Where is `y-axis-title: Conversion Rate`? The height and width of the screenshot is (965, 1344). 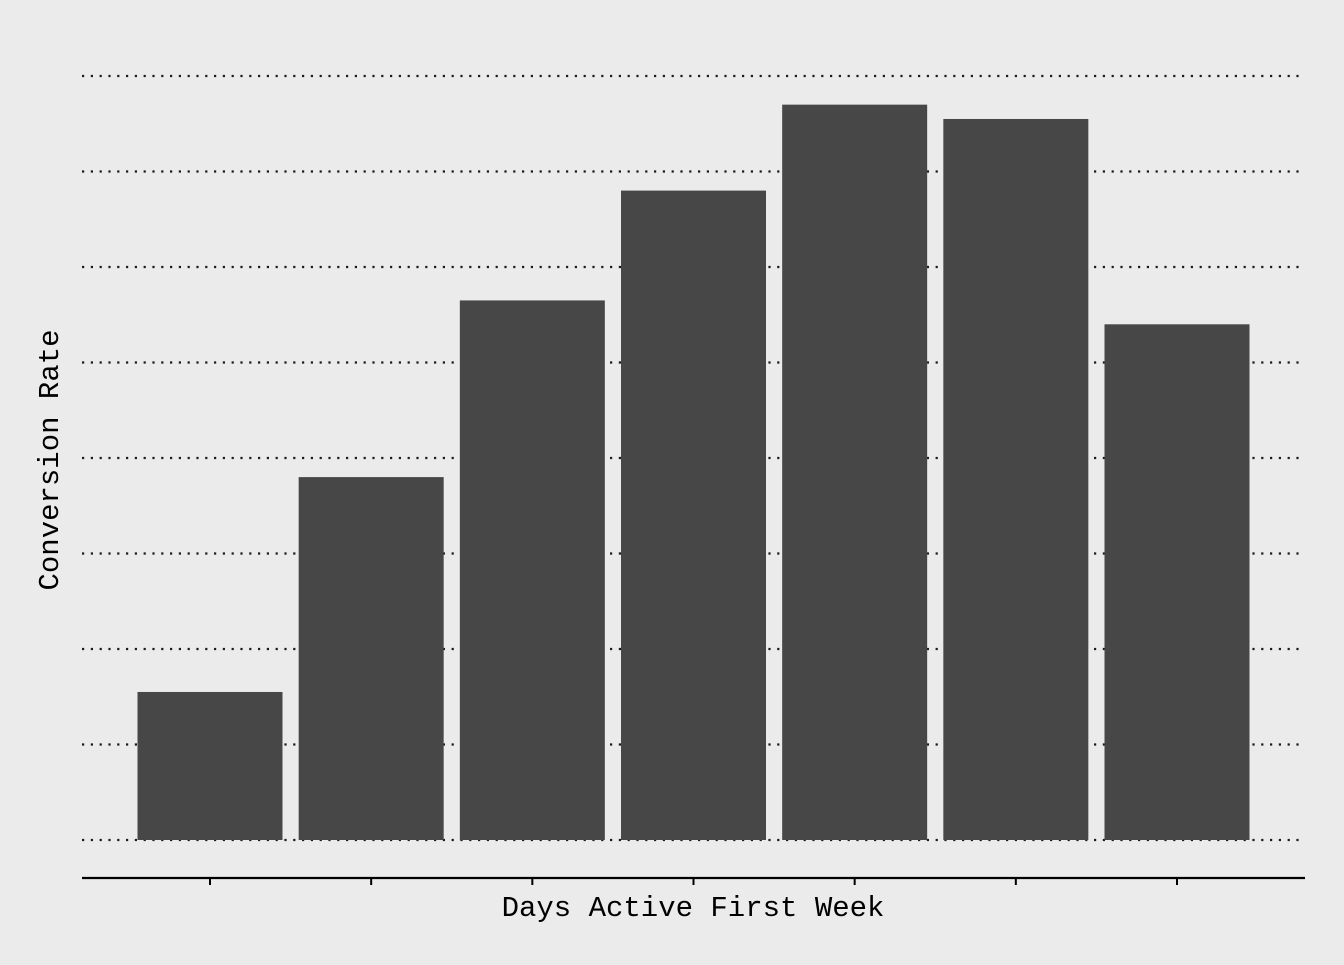 y-axis-title: Conversion Rate is located at coordinates (50, 459).